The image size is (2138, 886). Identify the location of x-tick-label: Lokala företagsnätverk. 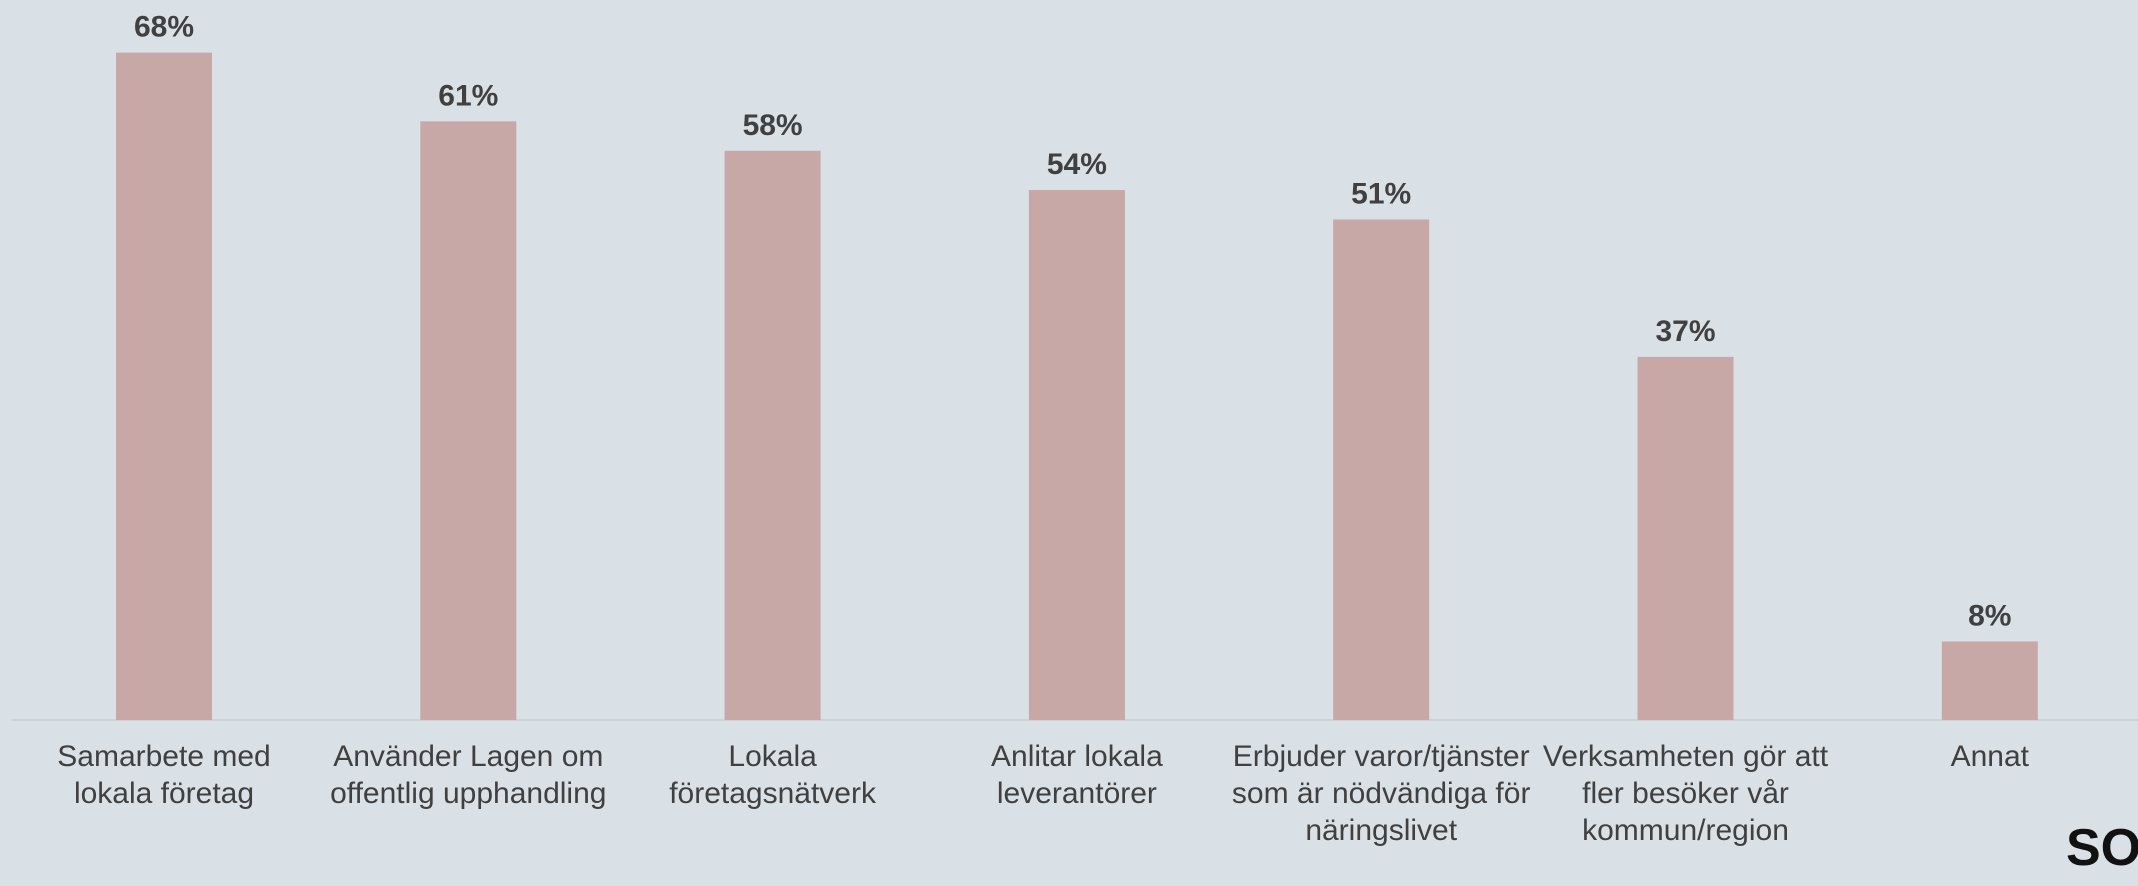
(772, 775).